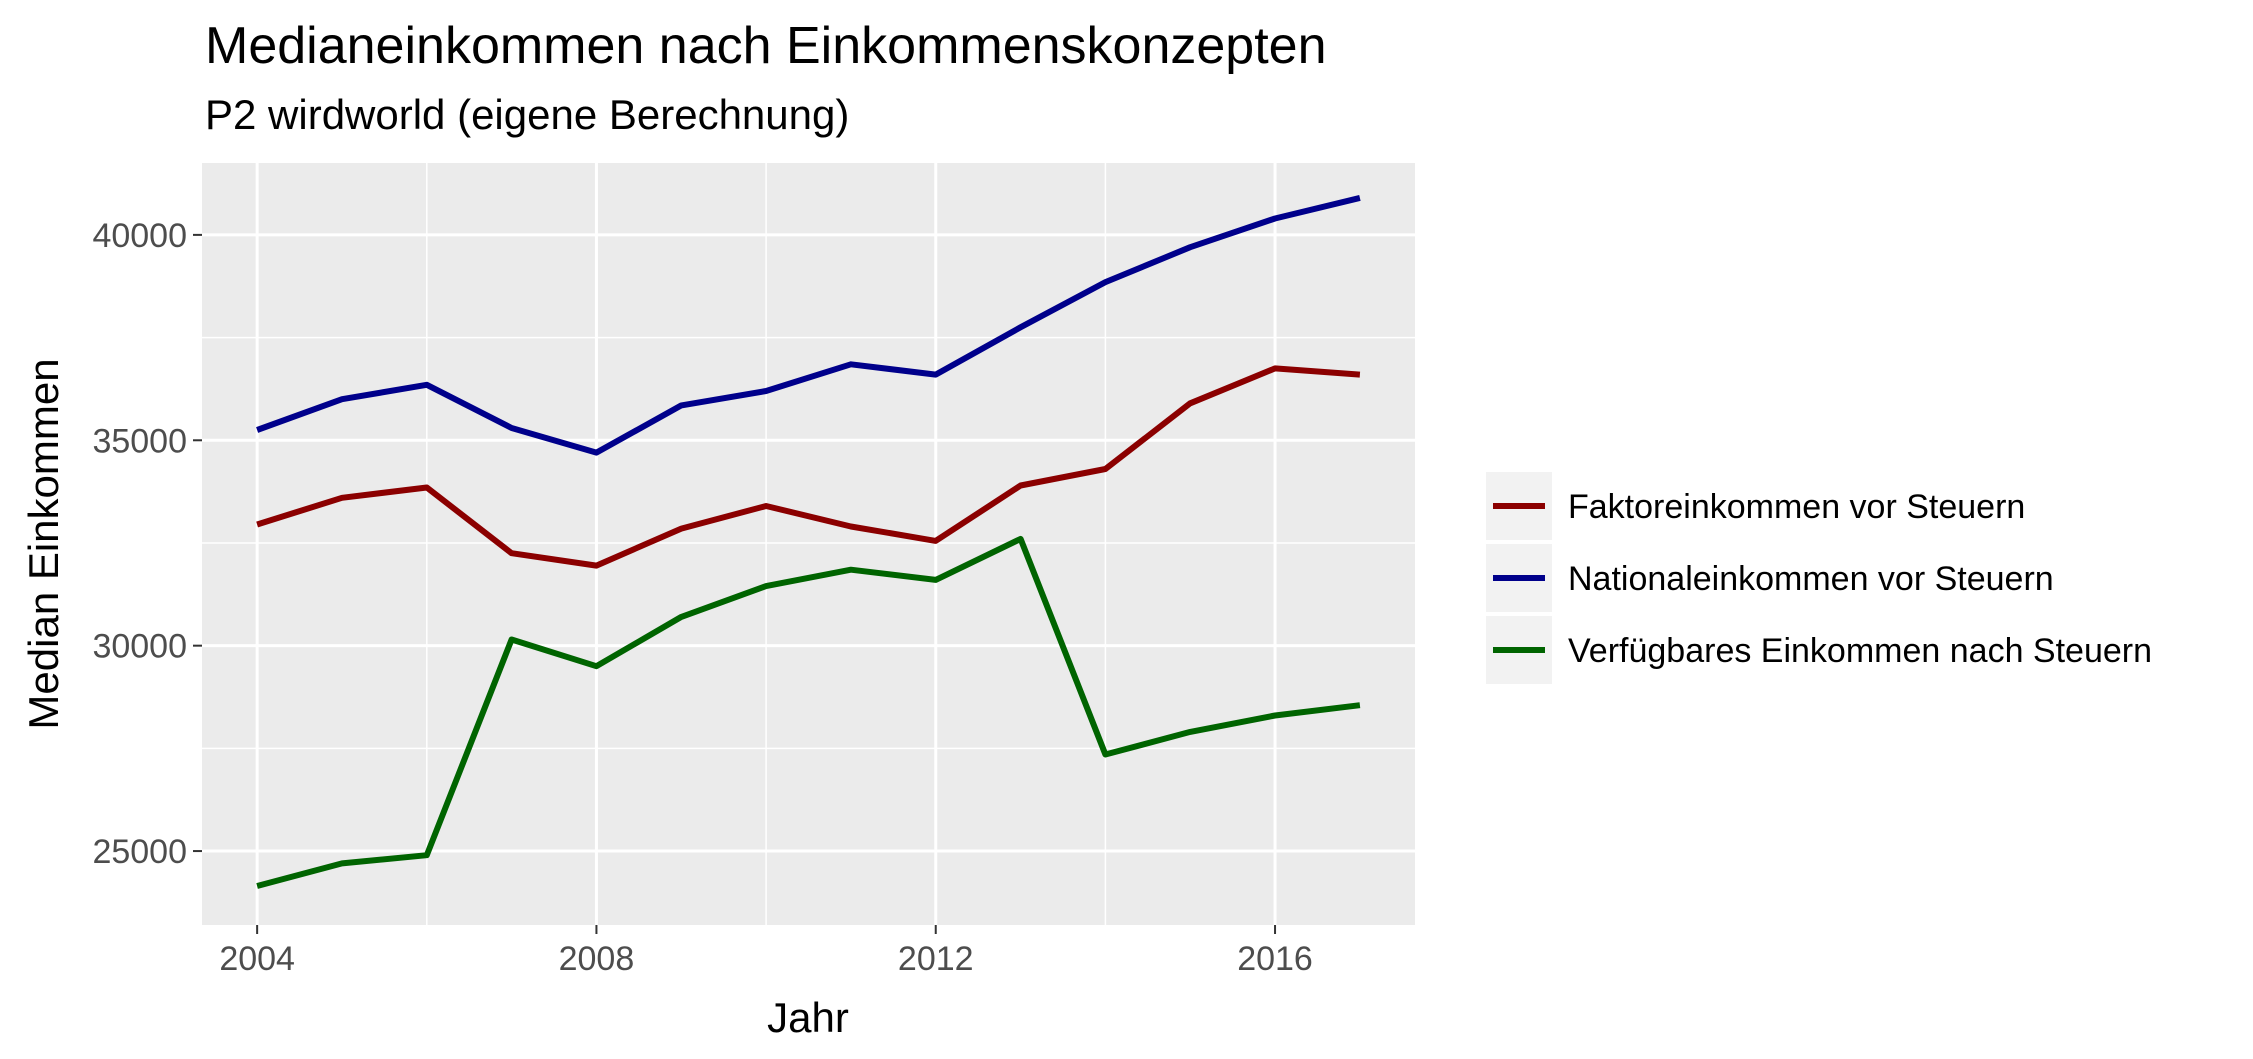  Describe the element at coordinates (139, 647) in the screenshot. I see `y-tick-label: 30000` at that location.